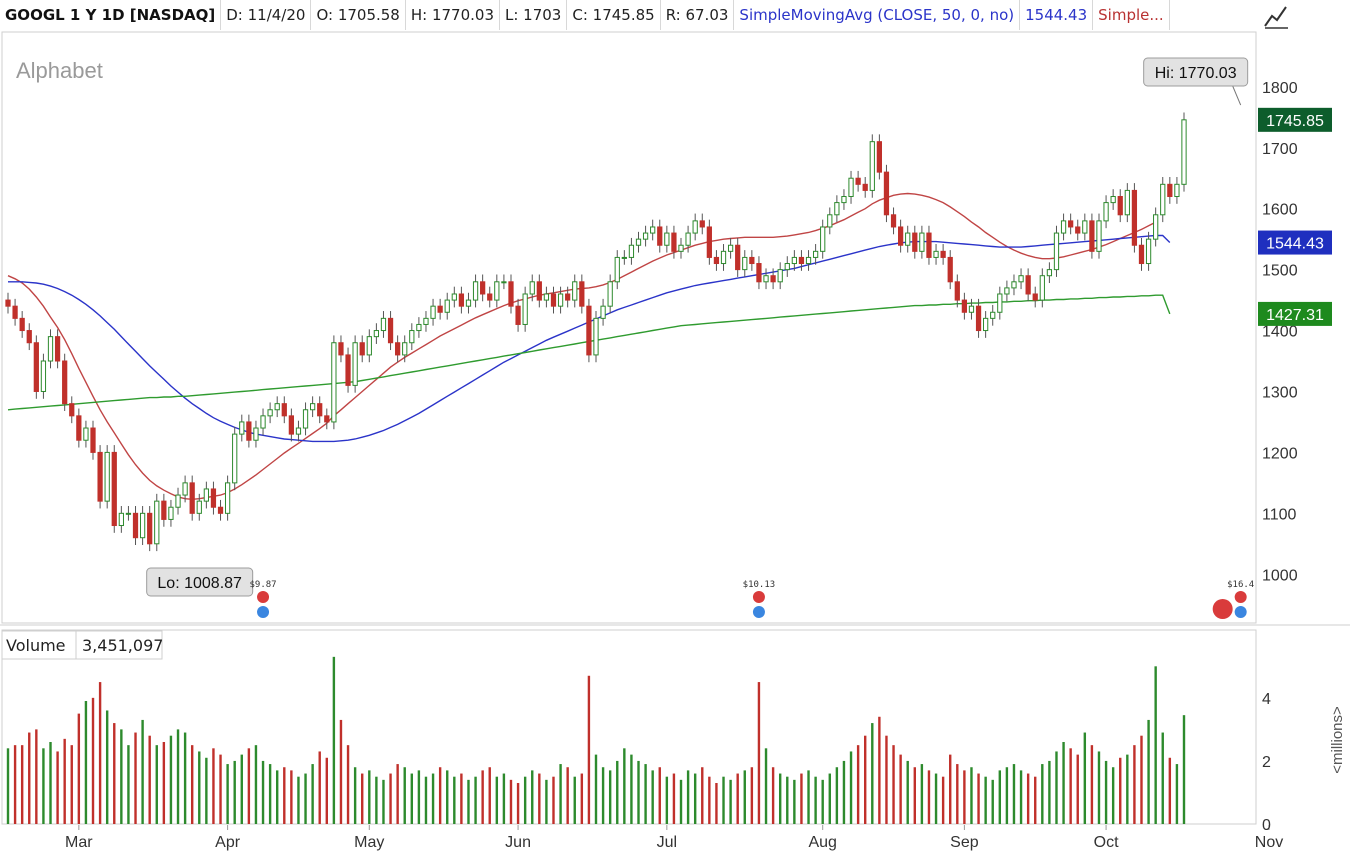 This screenshot has height=853, width=1350. What do you see at coordinates (1280, 149) in the screenshot?
I see `price-tick-label: 1700` at bounding box center [1280, 149].